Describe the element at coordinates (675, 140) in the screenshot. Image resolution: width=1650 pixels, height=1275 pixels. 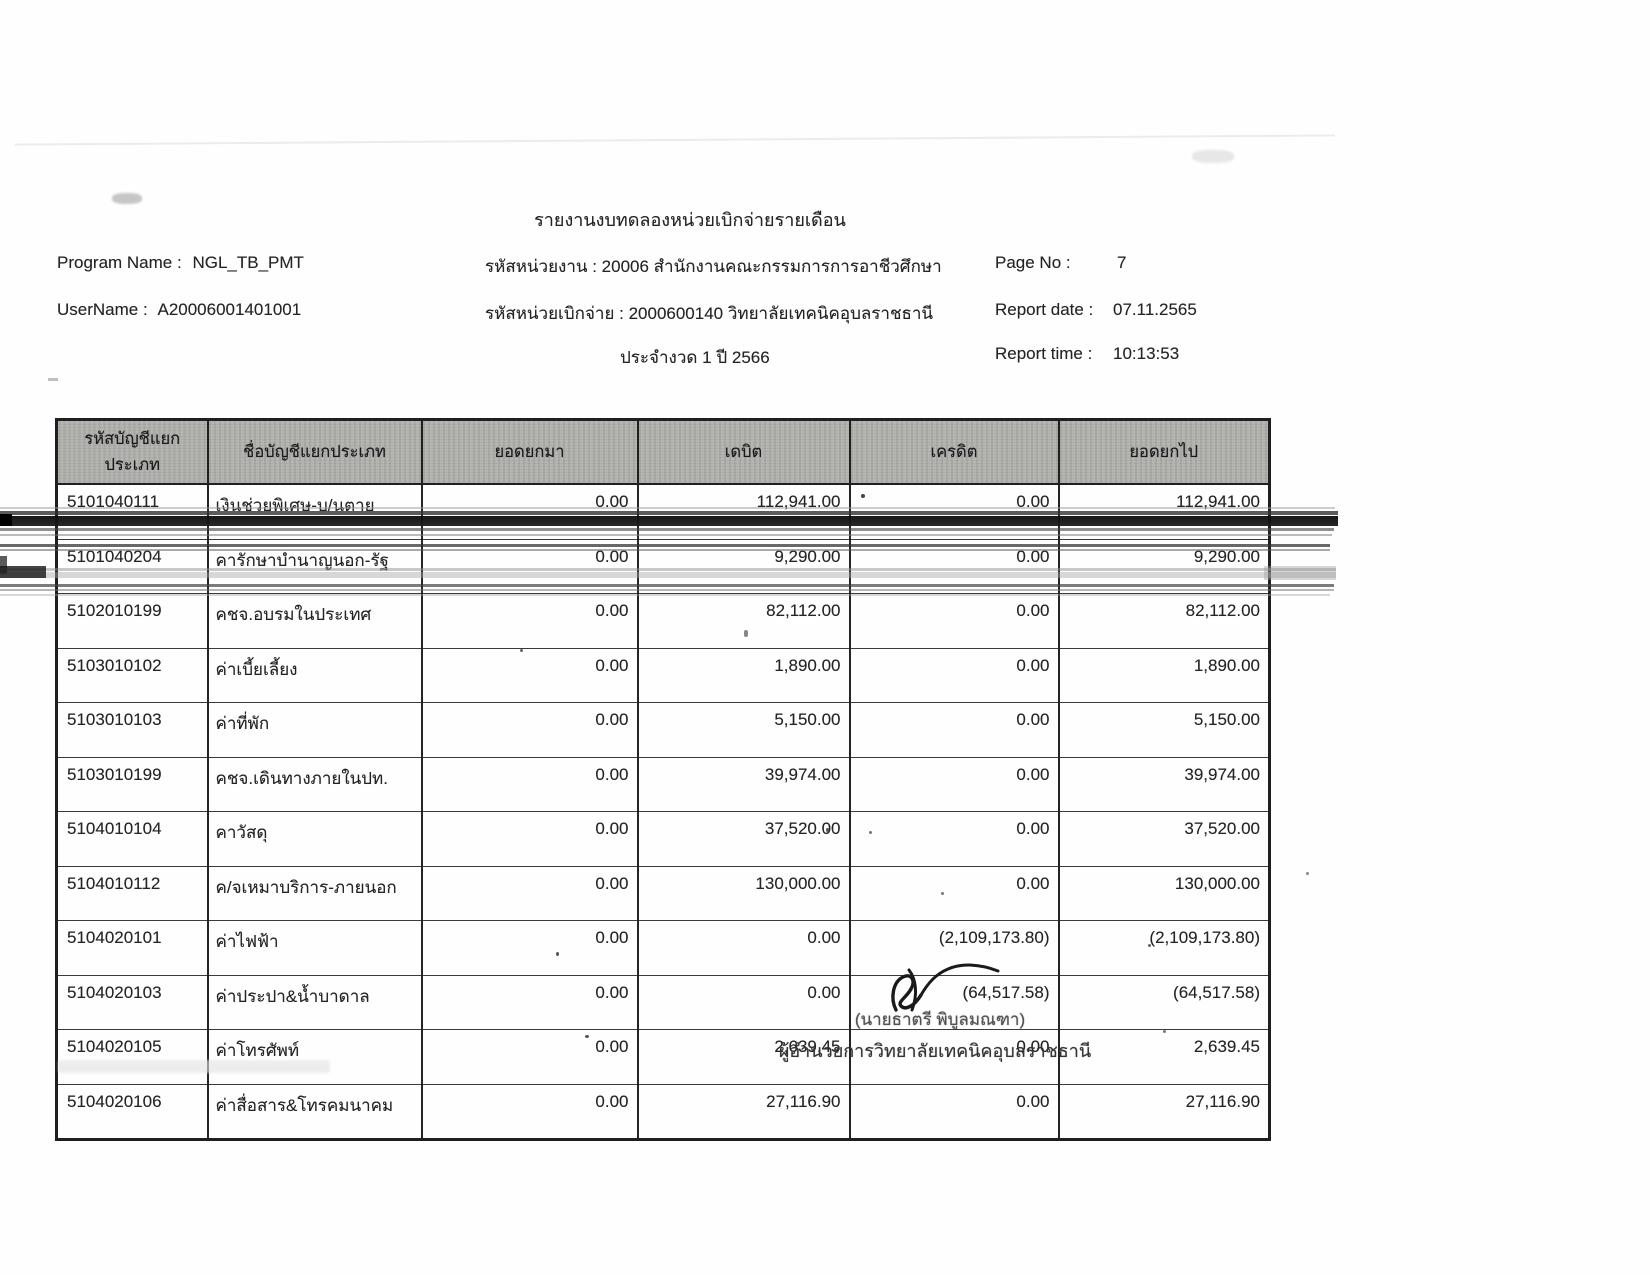
I see `page-edge-line` at that location.